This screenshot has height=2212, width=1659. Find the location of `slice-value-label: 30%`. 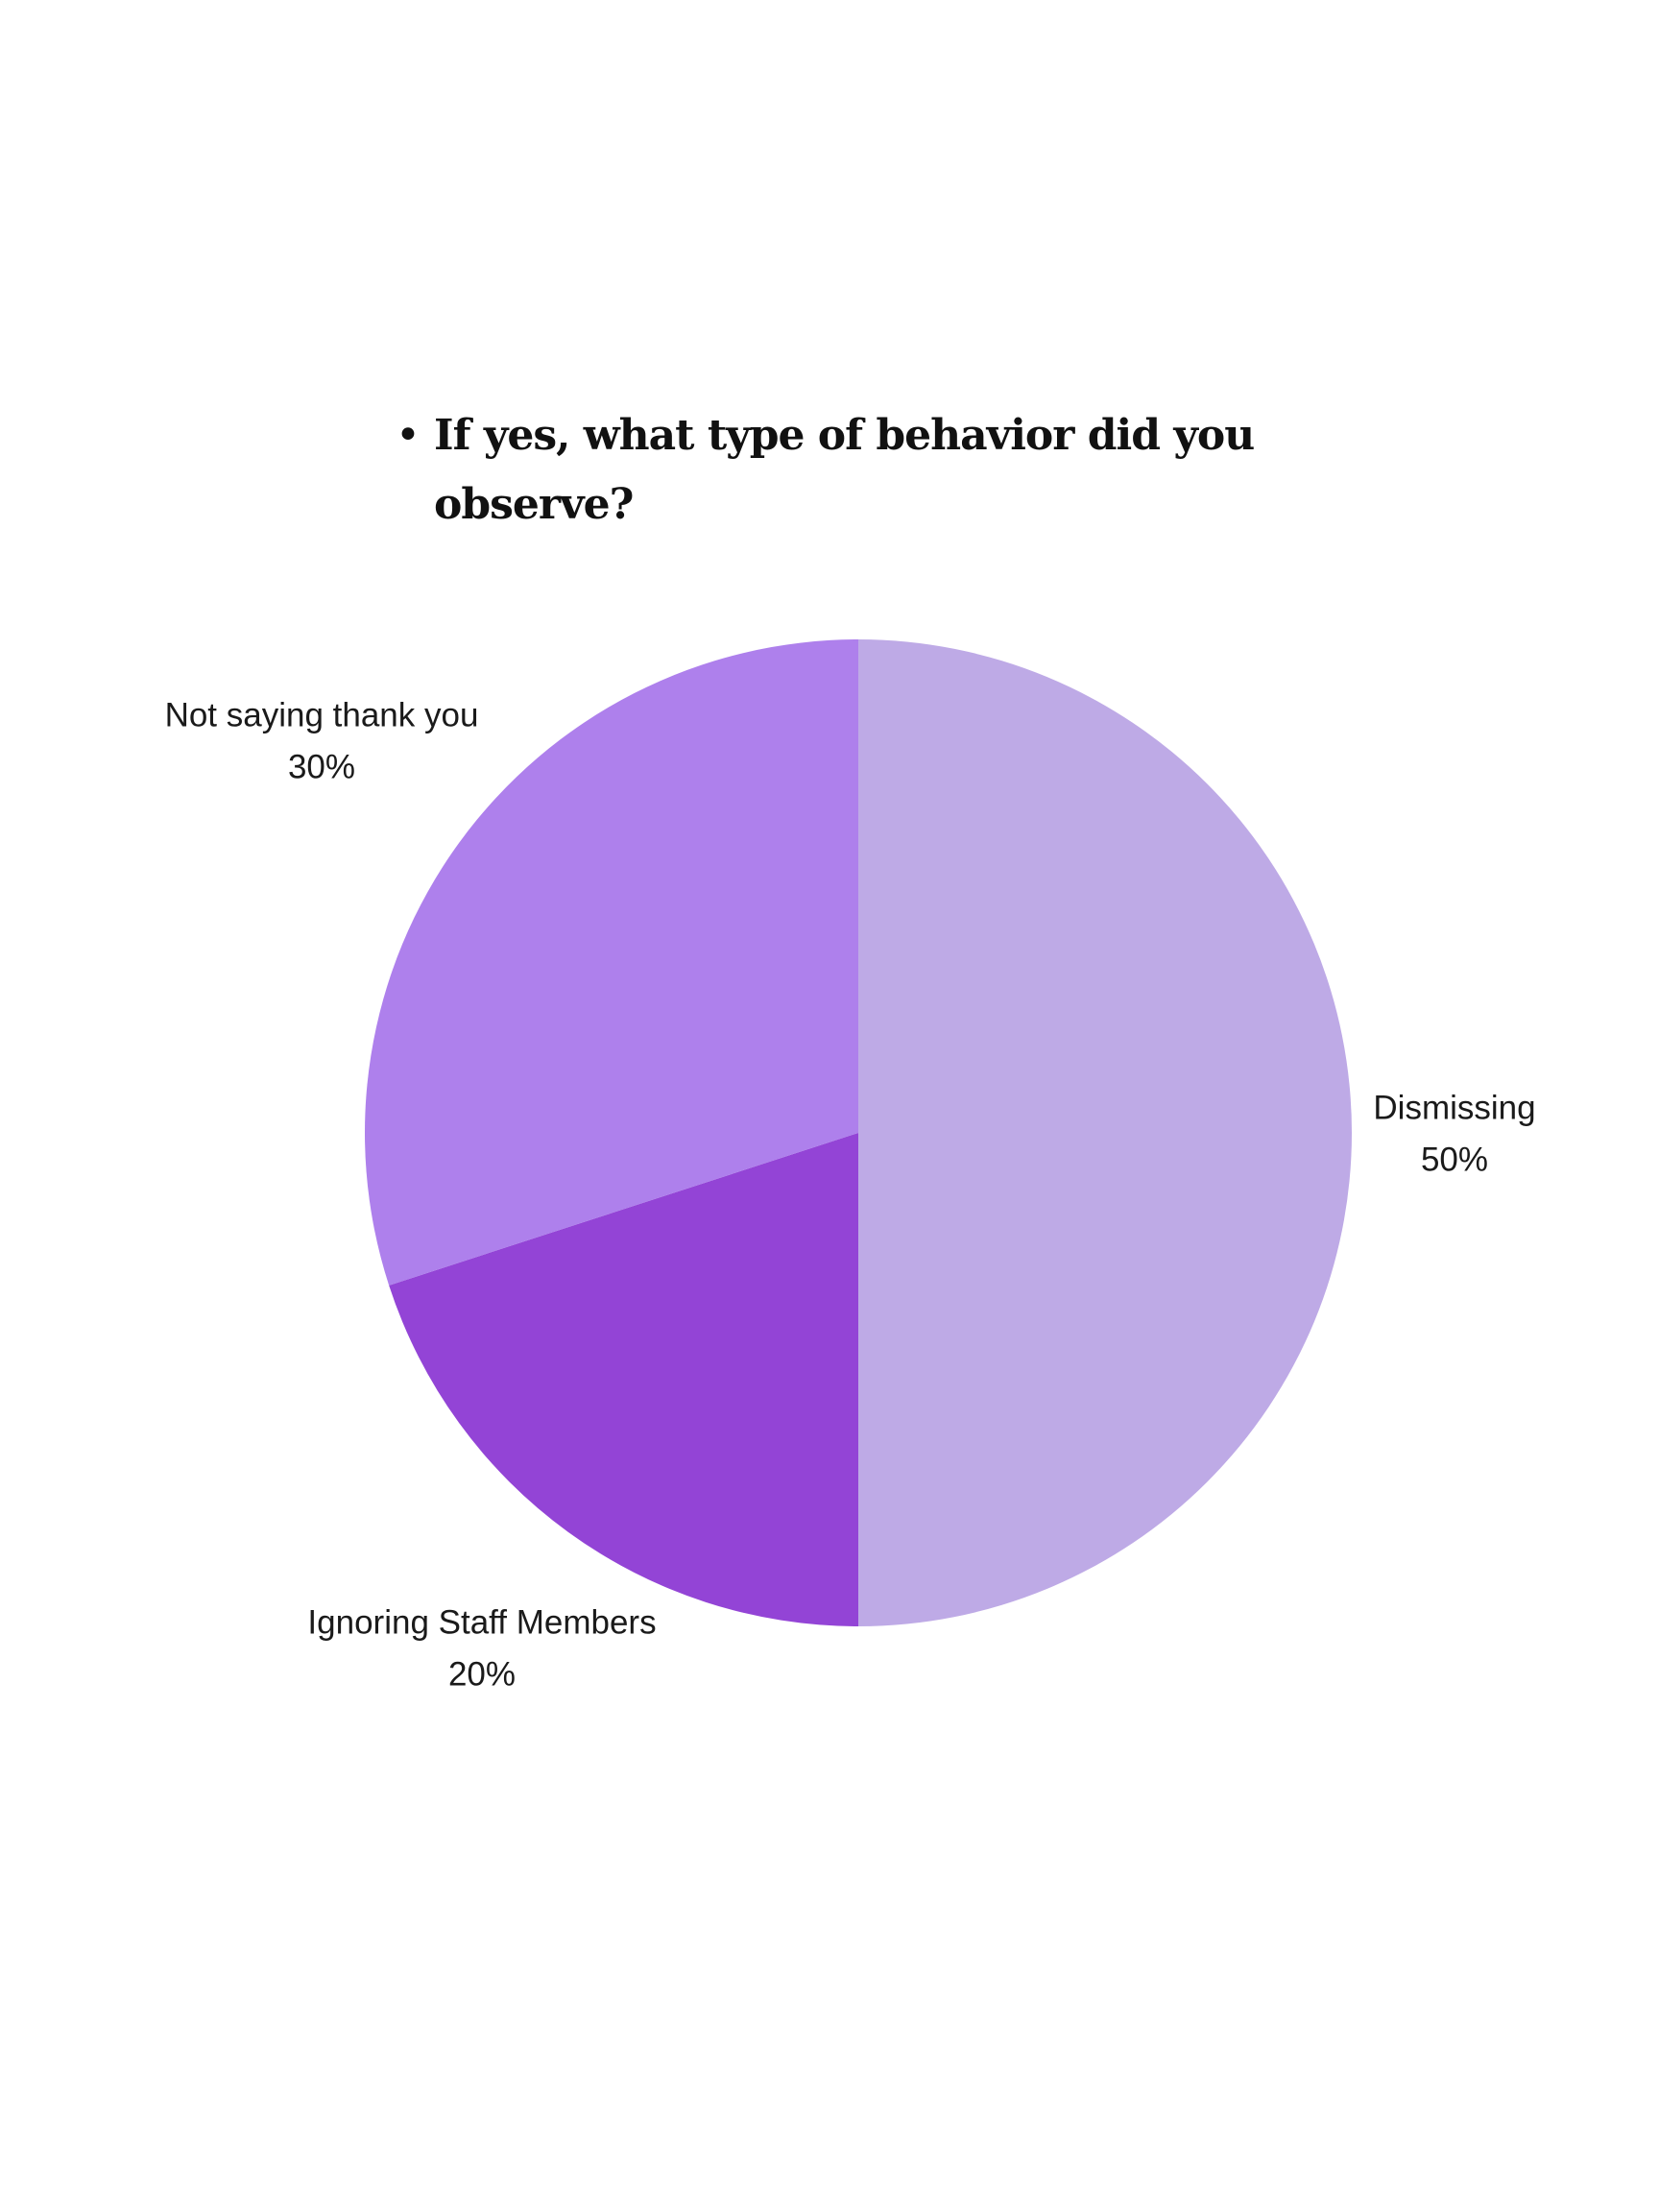

slice-value-label: 30% is located at coordinates (321, 767).